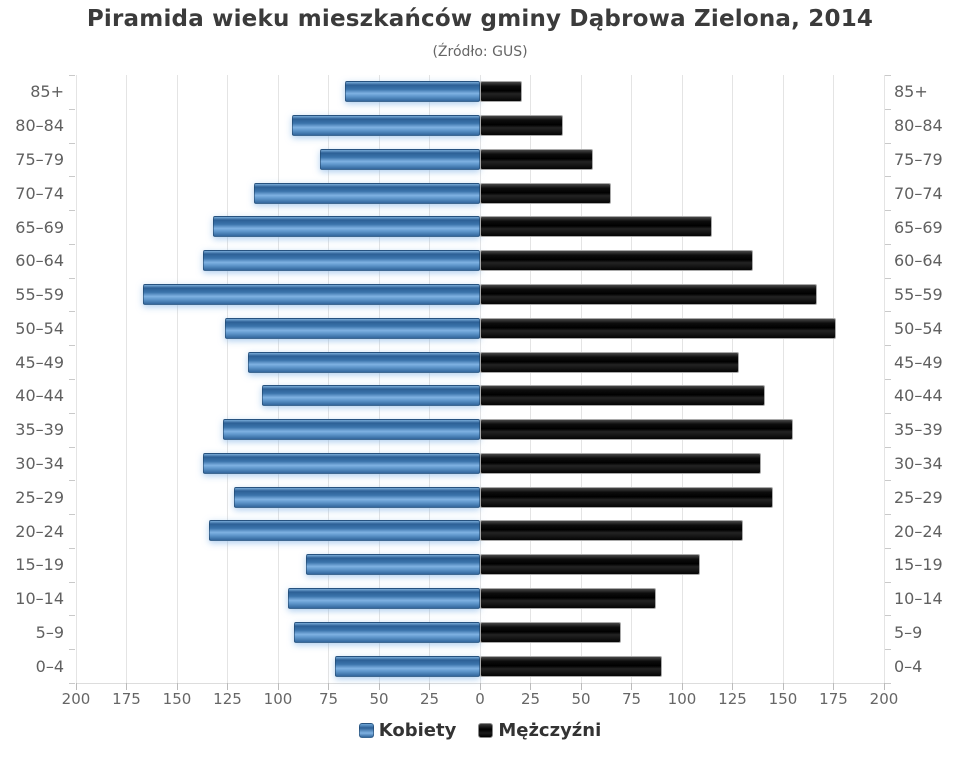 The height and width of the screenshot is (768, 960). Describe the element at coordinates (622, 396) in the screenshot. I see `bar-mezczyzni-40–44` at that location.